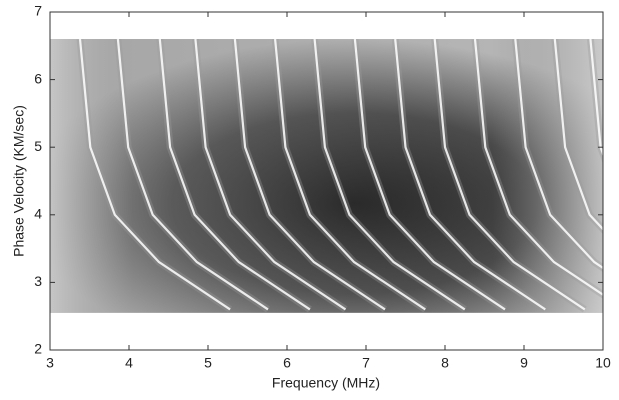 Image resolution: width=619 pixels, height=400 pixels. I want to click on x-tick-label: 6, so click(287, 363).